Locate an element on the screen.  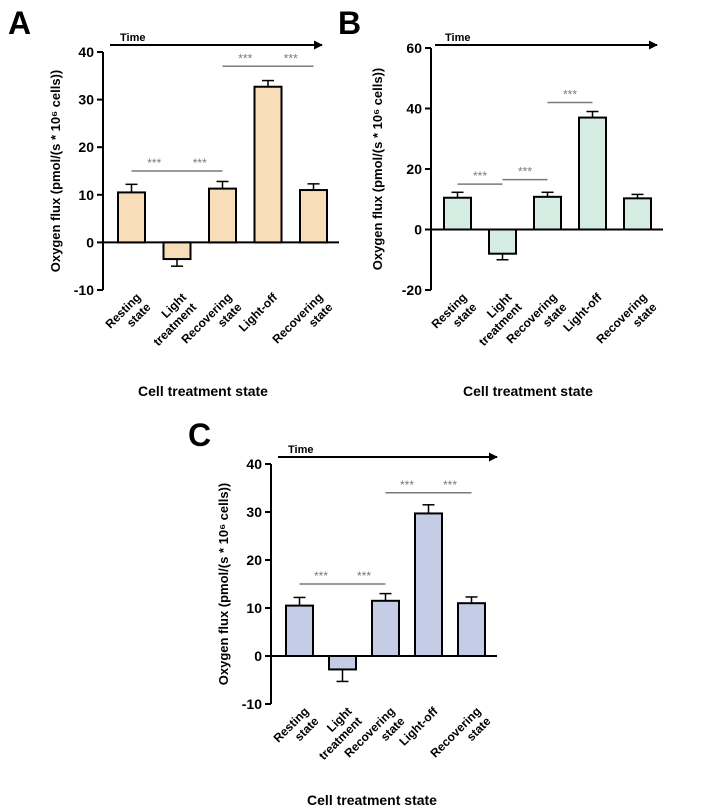
category-label: Light-off is located at coordinates (258, 312).